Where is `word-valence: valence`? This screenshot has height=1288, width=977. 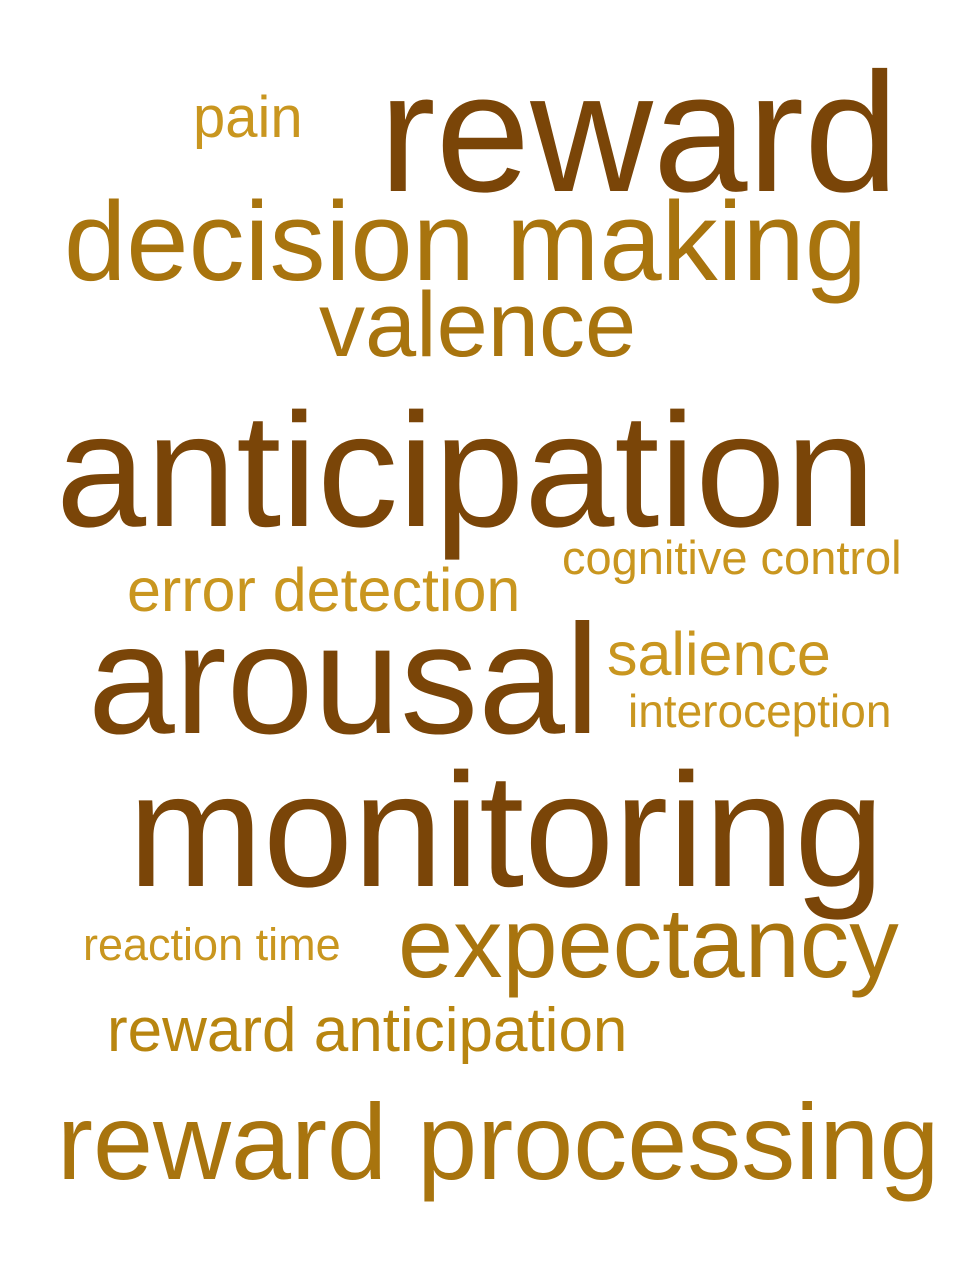 word-valence: valence is located at coordinates (478, 325).